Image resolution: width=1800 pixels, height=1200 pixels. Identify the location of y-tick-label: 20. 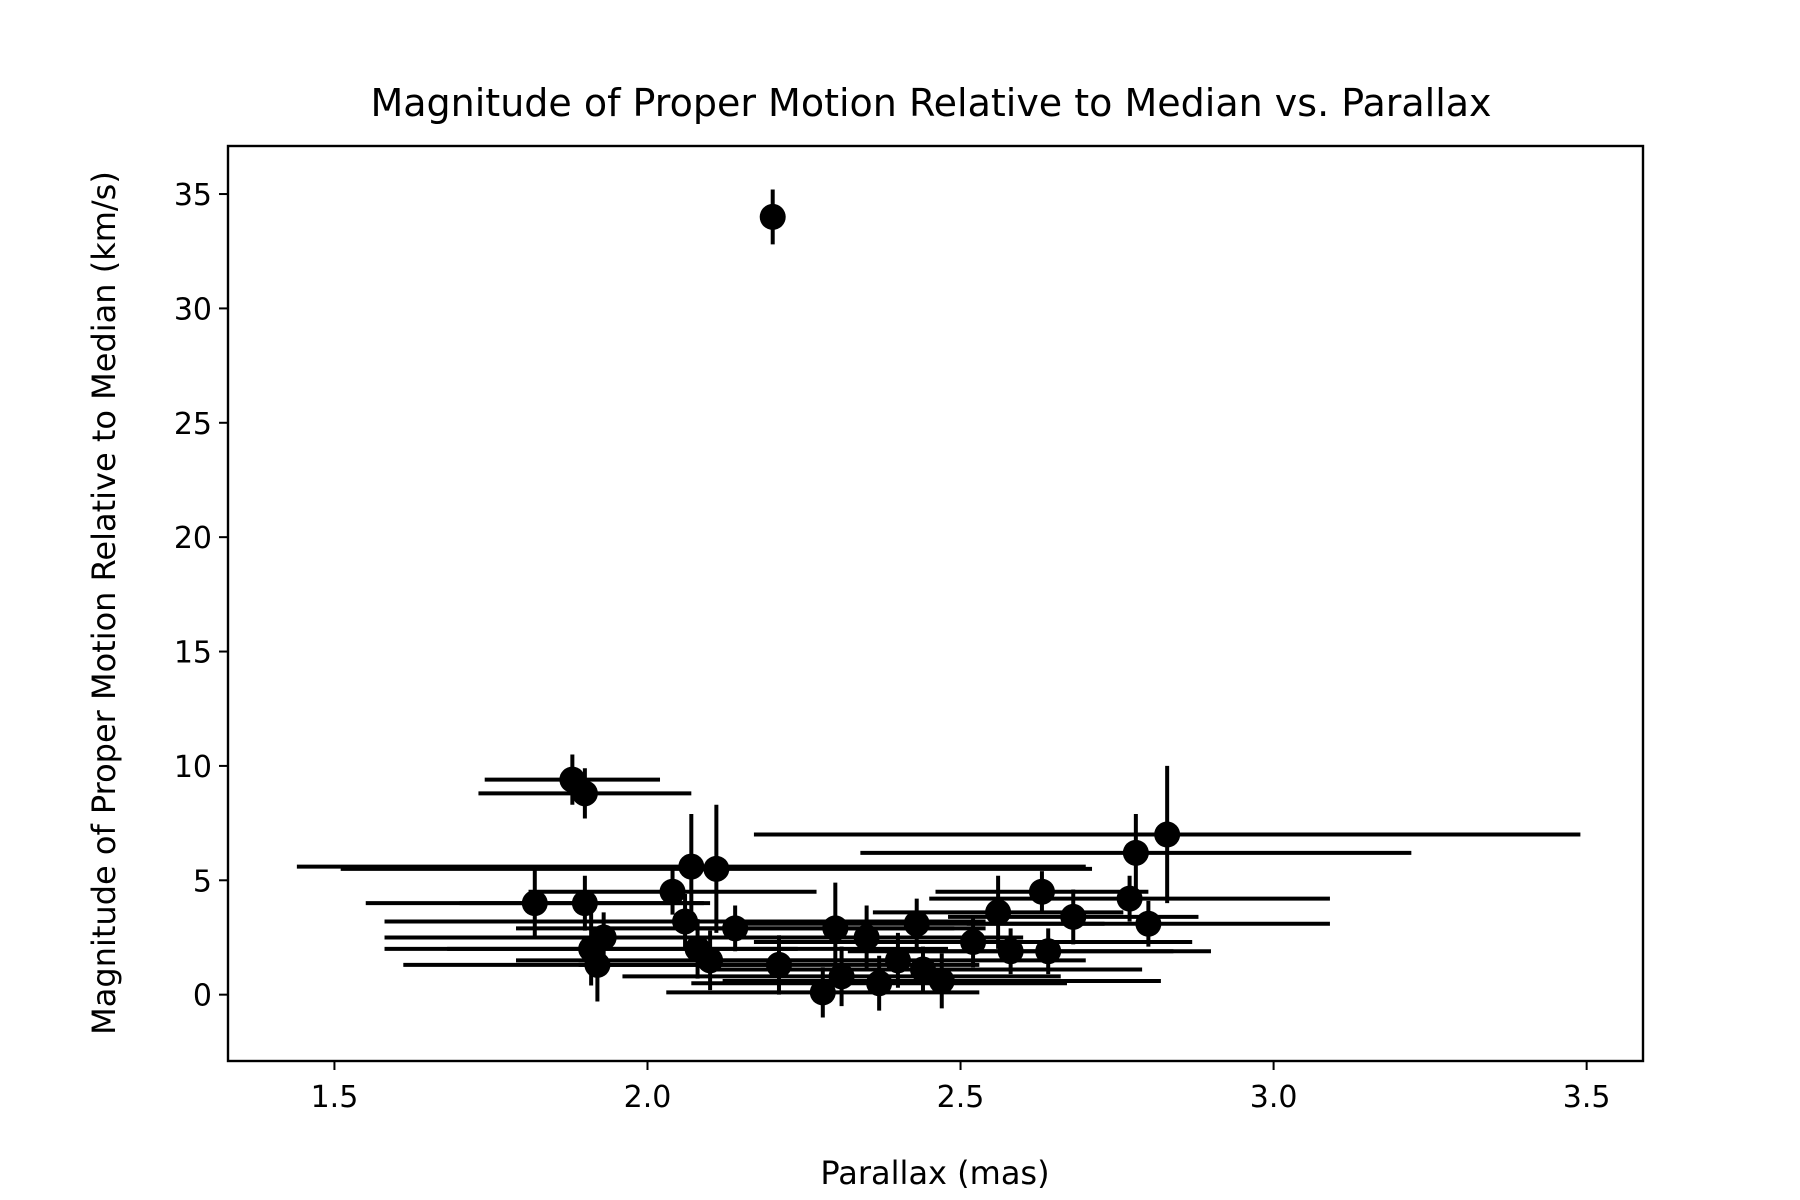
(193, 538).